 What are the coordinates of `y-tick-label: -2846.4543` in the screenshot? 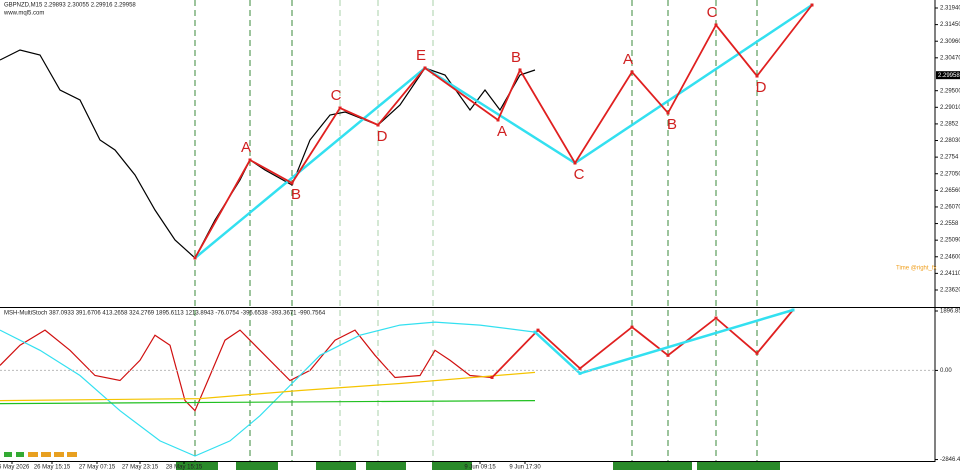 It's located at (950, 460).